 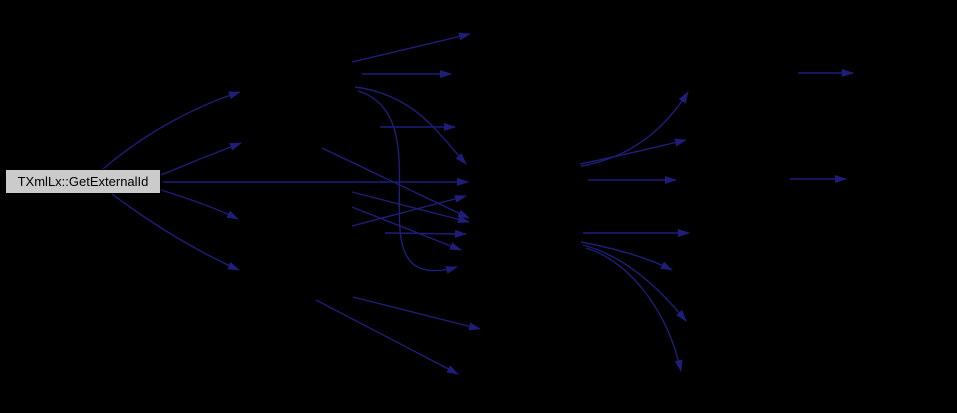 I want to click on graph-node-label: TXmlLx::GetExternalId, so click(x=83, y=181).